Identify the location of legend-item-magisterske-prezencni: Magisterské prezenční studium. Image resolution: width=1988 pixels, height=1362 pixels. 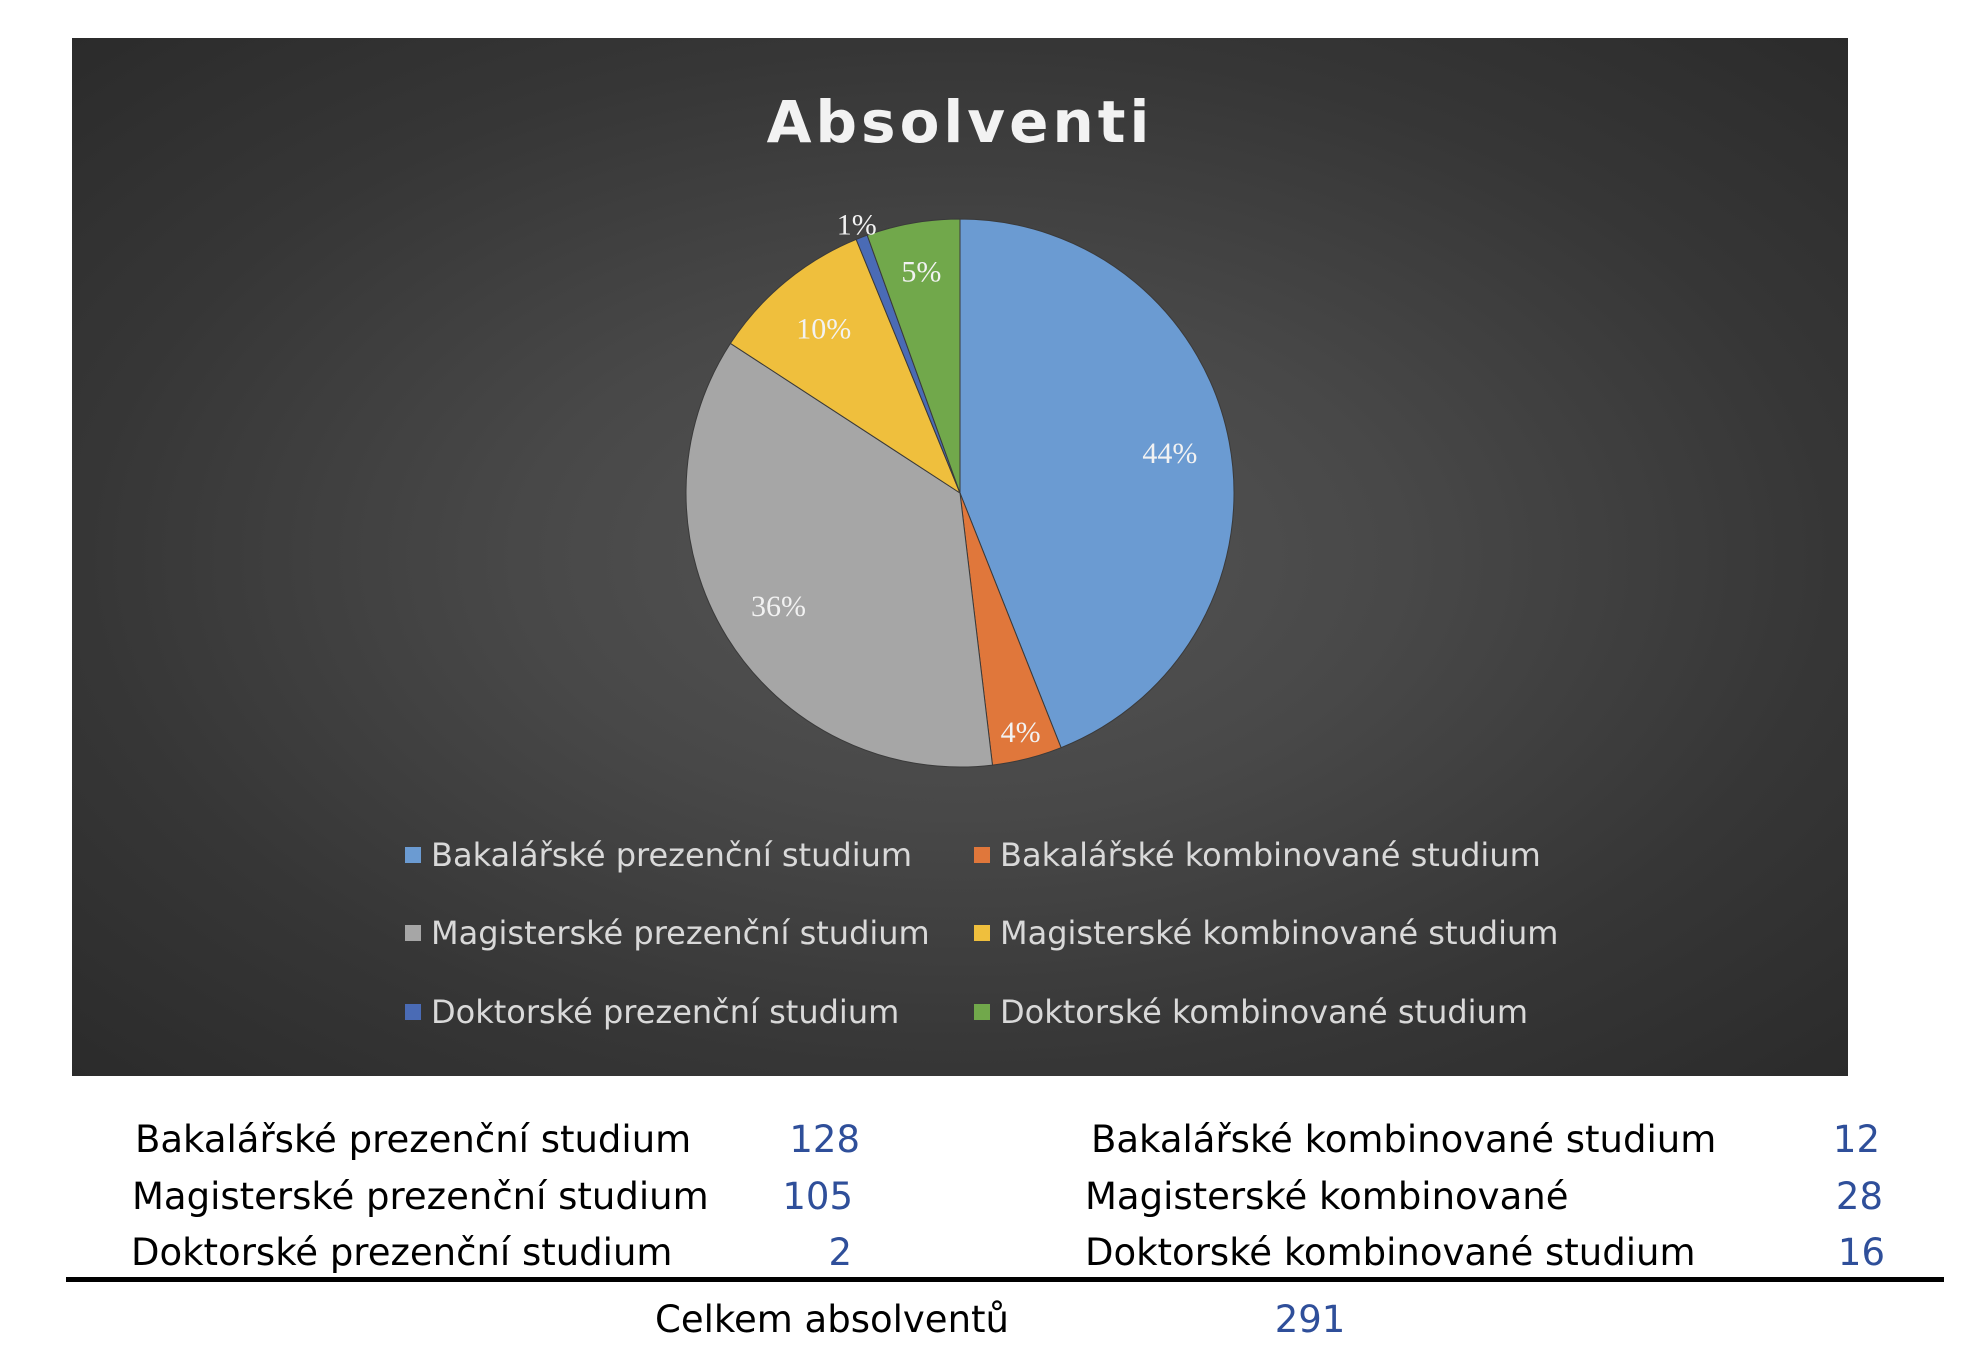
(667, 933).